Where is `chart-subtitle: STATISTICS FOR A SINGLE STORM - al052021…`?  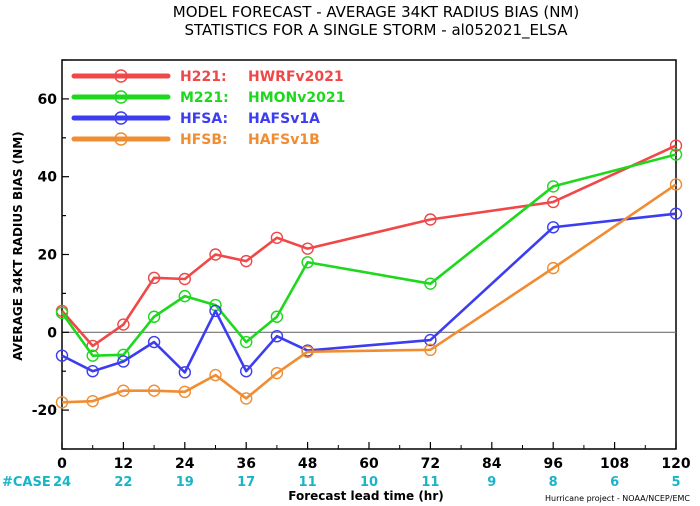 chart-subtitle: STATISTICS FOR A SINGLE STORM - al052021… is located at coordinates (377, 30).